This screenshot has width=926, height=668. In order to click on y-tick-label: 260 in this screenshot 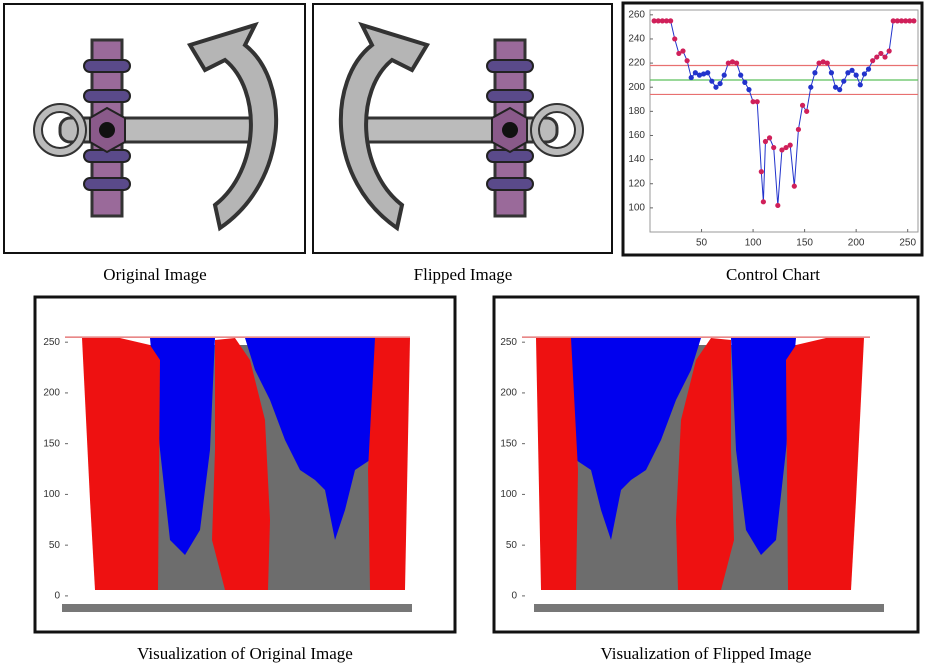, I will do `click(636, 14)`.